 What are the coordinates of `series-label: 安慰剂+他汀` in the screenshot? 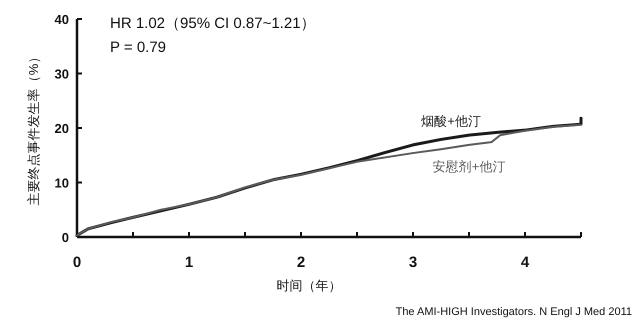 It's located at (469, 166).